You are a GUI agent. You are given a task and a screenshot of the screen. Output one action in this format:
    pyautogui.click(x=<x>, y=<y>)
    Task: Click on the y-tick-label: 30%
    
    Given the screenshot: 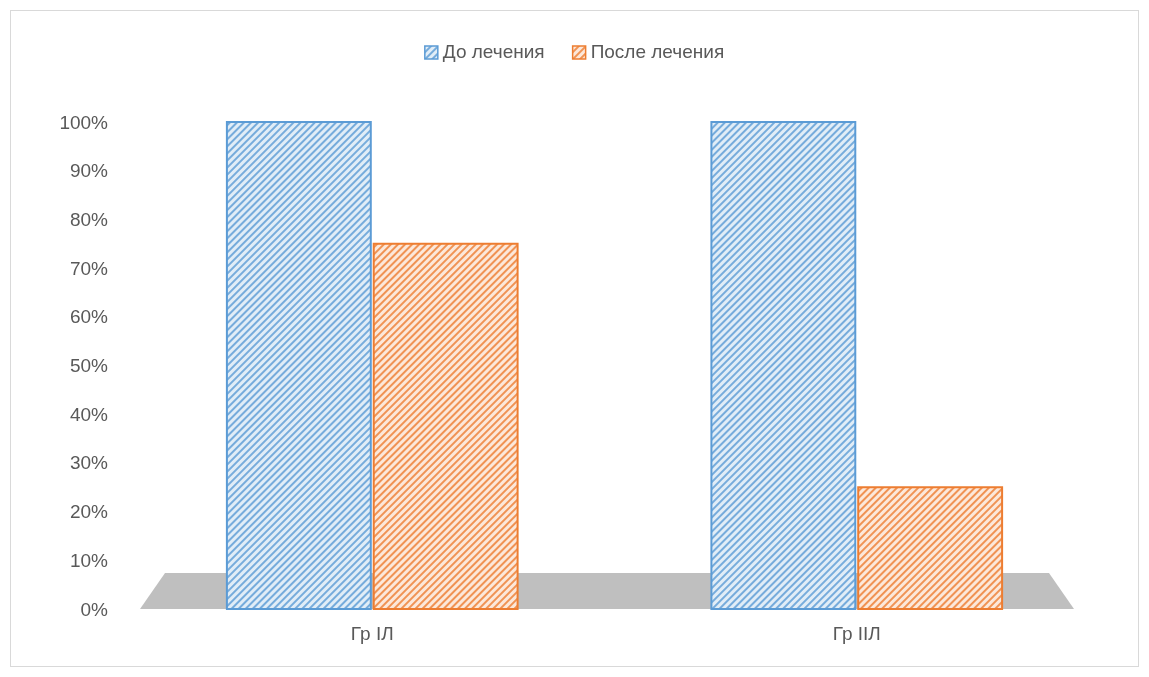 What is the action you would take?
    pyautogui.click(x=89, y=463)
    